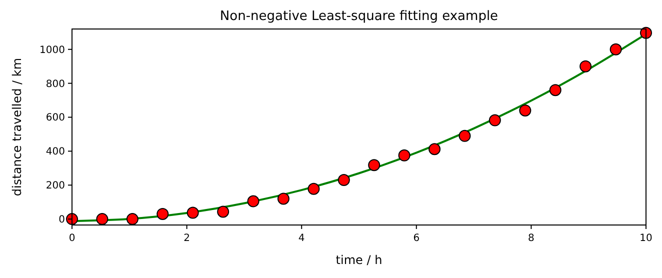  I want to click on y-tick-label: 600, so click(55, 118).